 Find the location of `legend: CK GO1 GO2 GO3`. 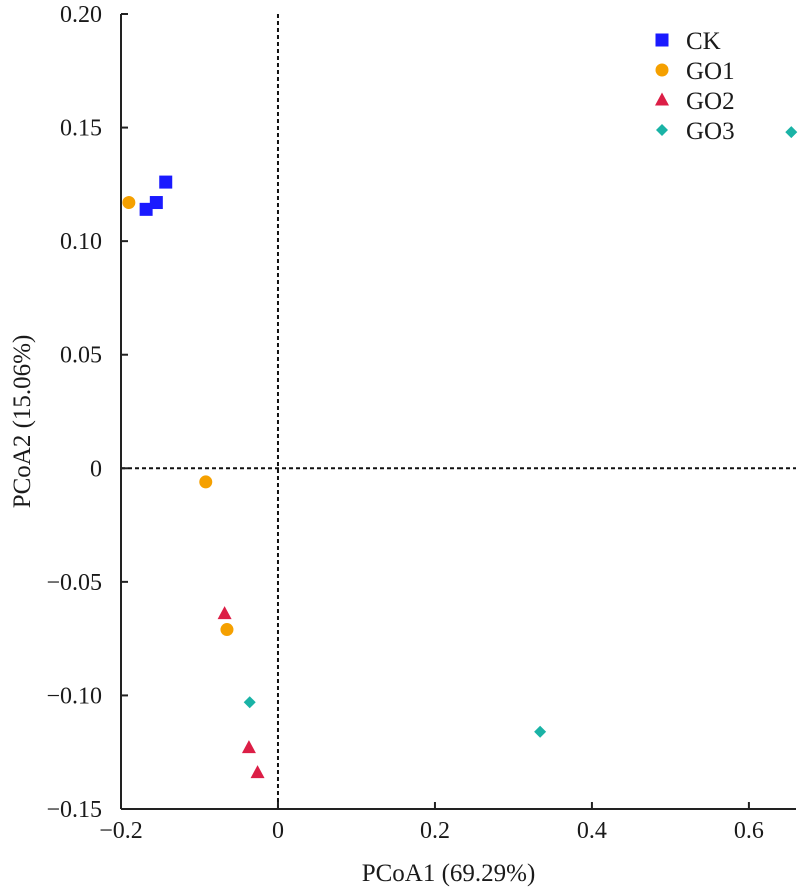

legend: CK GO1 GO2 GO3 is located at coordinates (695, 86).